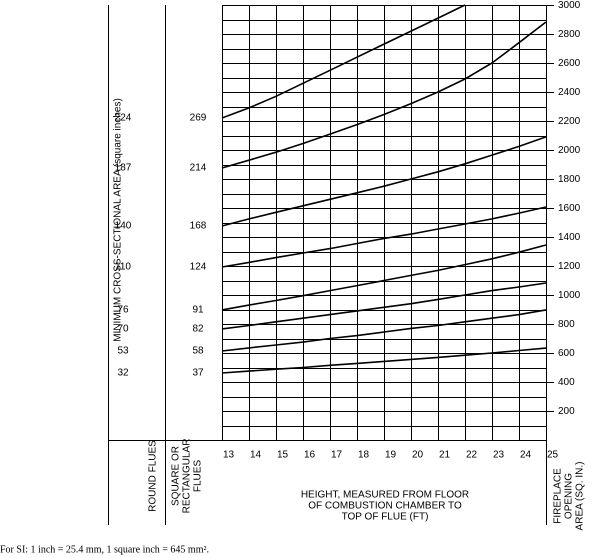  What do you see at coordinates (153, 476) in the screenshot?
I see `round-label: ROUND FLUES` at bounding box center [153, 476].